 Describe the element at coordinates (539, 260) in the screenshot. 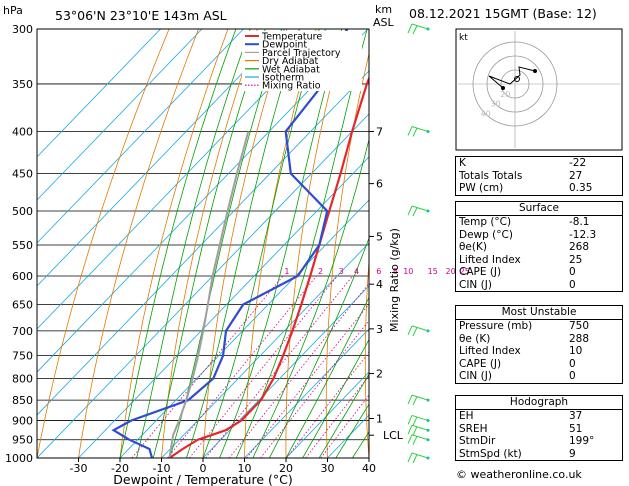

I see `surface-row: Lifted Index 25` at that location.